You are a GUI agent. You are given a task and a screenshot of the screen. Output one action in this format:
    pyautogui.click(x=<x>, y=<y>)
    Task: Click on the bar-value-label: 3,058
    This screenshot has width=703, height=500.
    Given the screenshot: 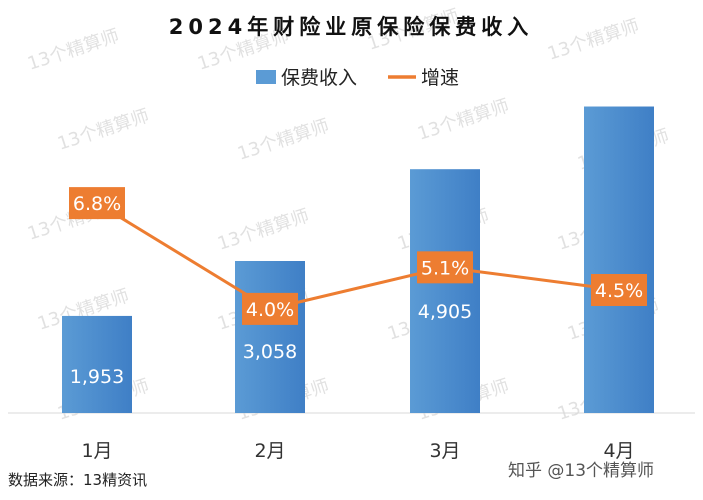 What is the action you would take?
    pyautogui.click(x=270, y=352)
    